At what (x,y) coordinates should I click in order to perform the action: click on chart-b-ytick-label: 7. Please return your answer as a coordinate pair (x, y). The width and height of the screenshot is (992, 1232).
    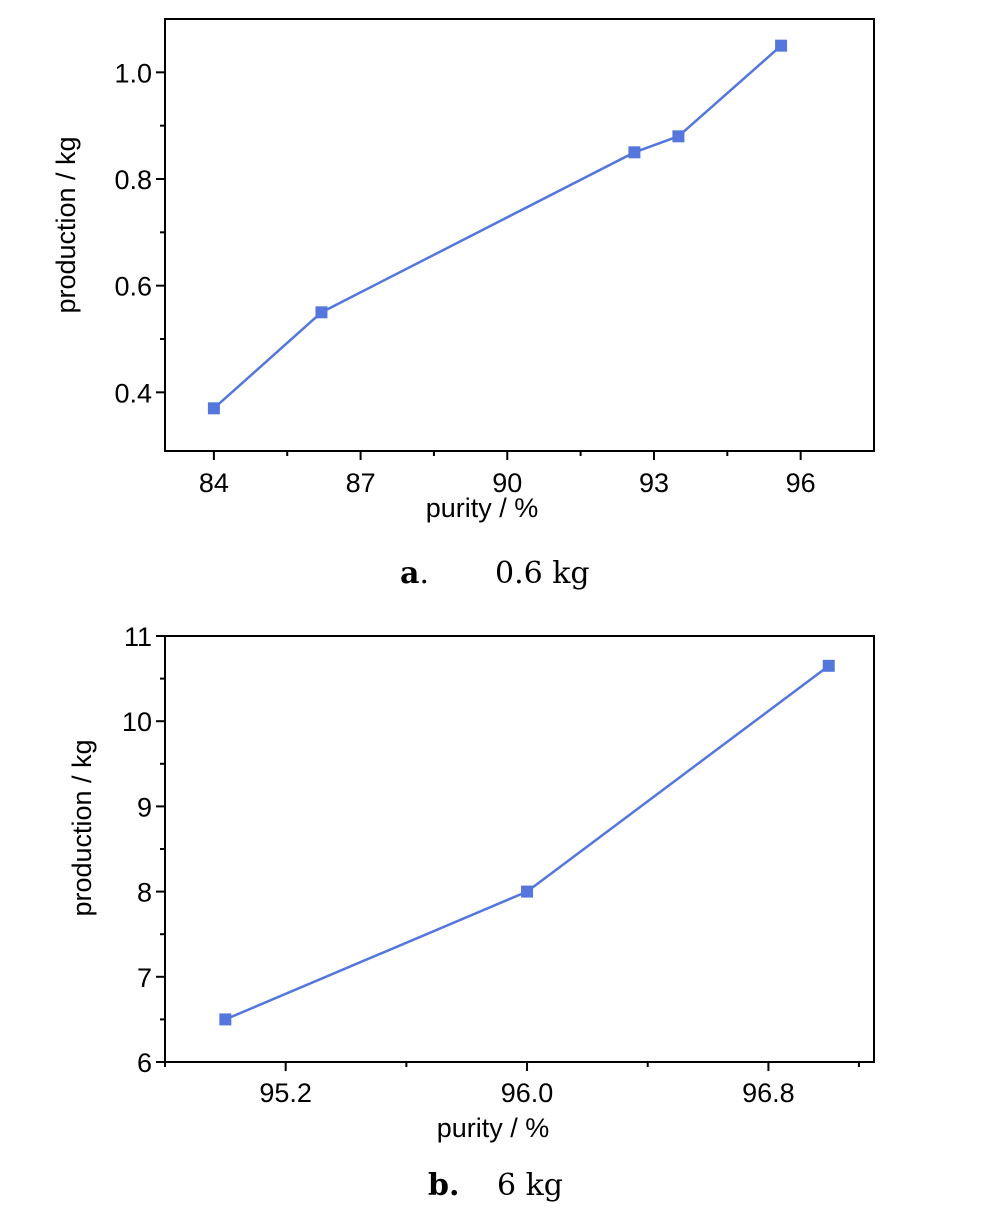
    Looking at the image, I should click on (144, 978).